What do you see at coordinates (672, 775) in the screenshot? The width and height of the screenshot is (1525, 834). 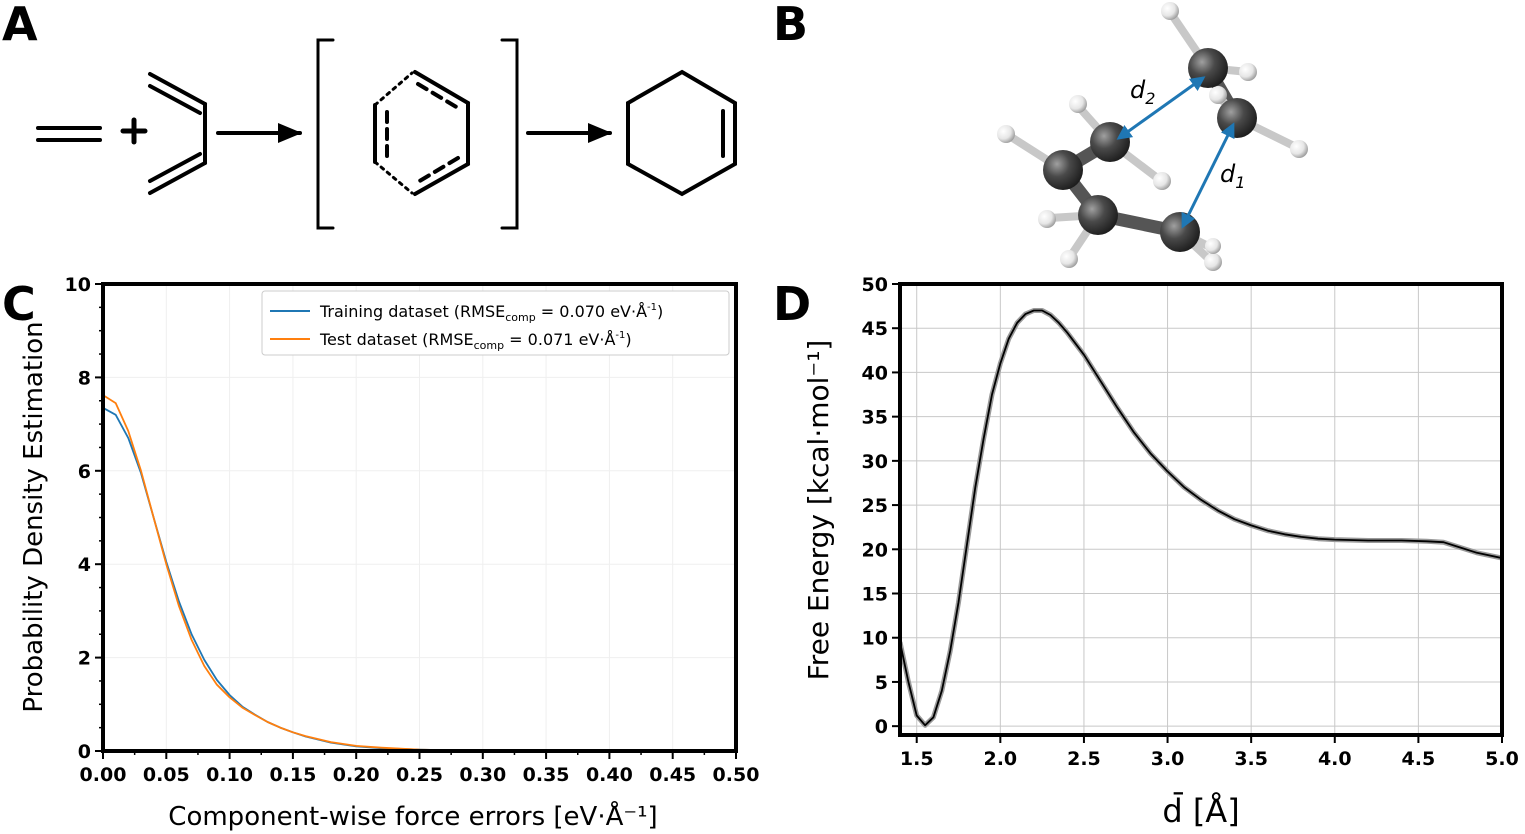 I see `x-tick-label: 0.45` at bounding box center [672, 775].